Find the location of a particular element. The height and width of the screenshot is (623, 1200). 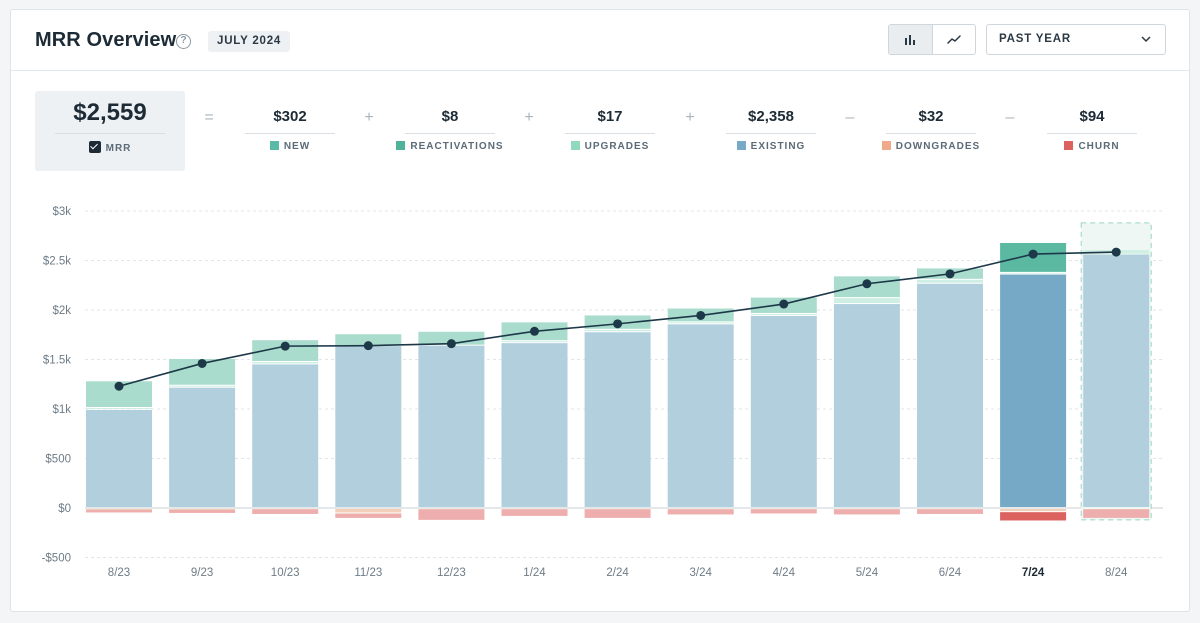

line-chart-icon is located at coordinates (954, 39).